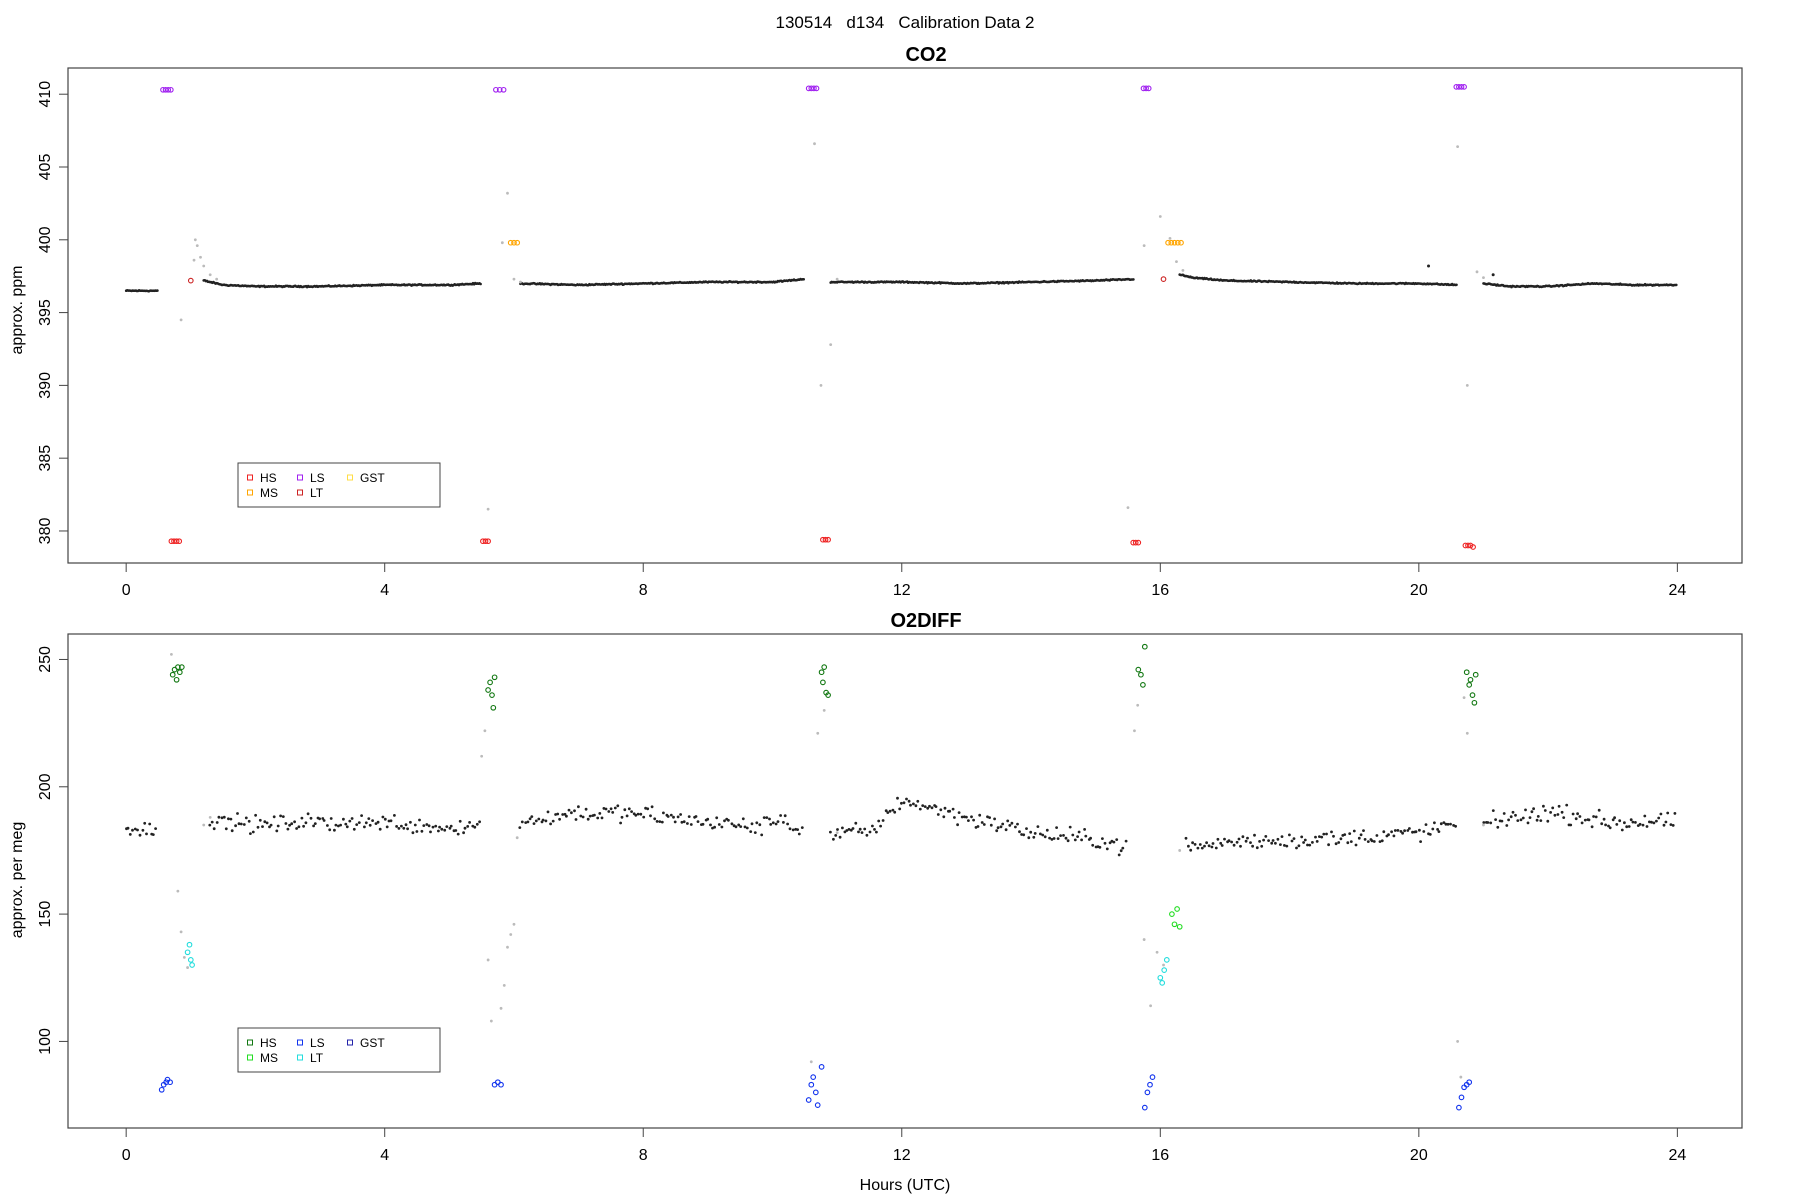  Describe the element at coordinates (317, 478) in the screenshot. I see `co2-legend-label-ls: LS` at that location.